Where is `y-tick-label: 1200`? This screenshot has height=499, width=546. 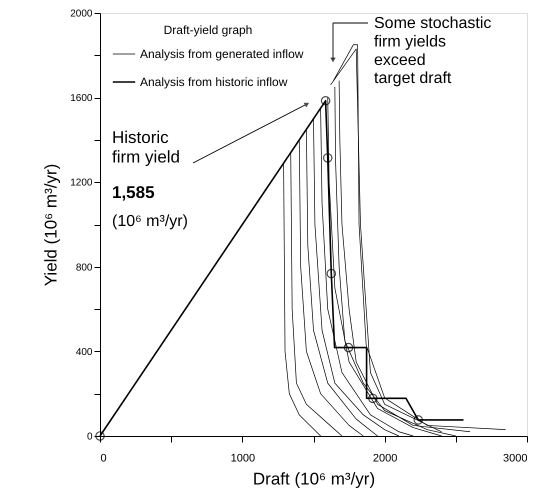
y-tick-label: 1200 is located at coordinates (81, 183).